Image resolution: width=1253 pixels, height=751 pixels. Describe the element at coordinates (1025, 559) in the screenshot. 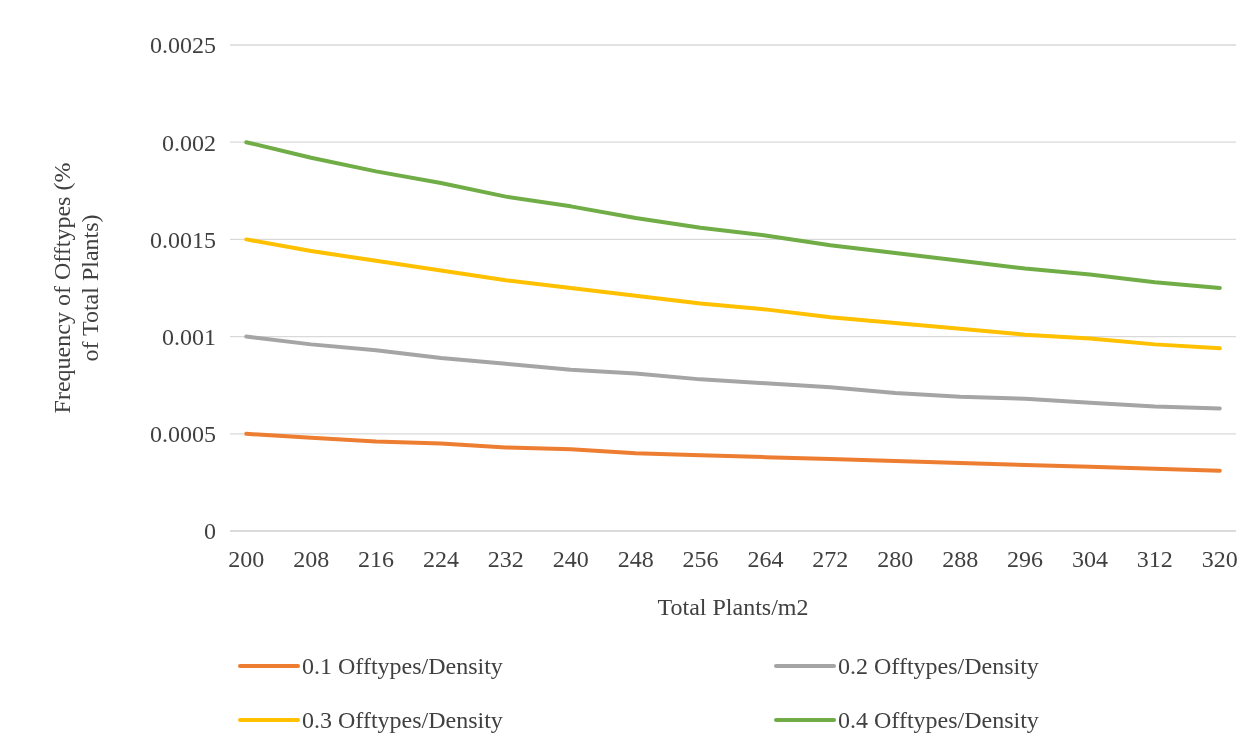

I see `x-tick-label: 296` at that location.